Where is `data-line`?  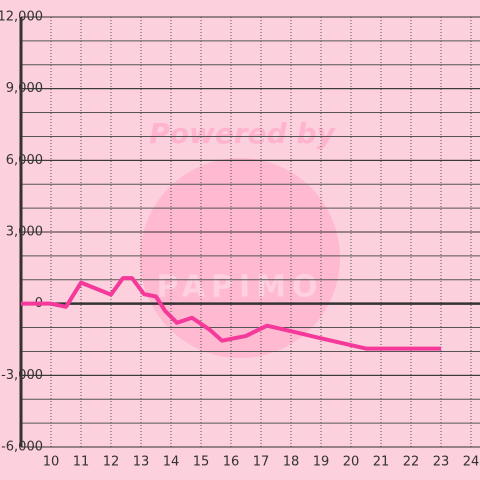
data-line is located at coordinates (231, 313).